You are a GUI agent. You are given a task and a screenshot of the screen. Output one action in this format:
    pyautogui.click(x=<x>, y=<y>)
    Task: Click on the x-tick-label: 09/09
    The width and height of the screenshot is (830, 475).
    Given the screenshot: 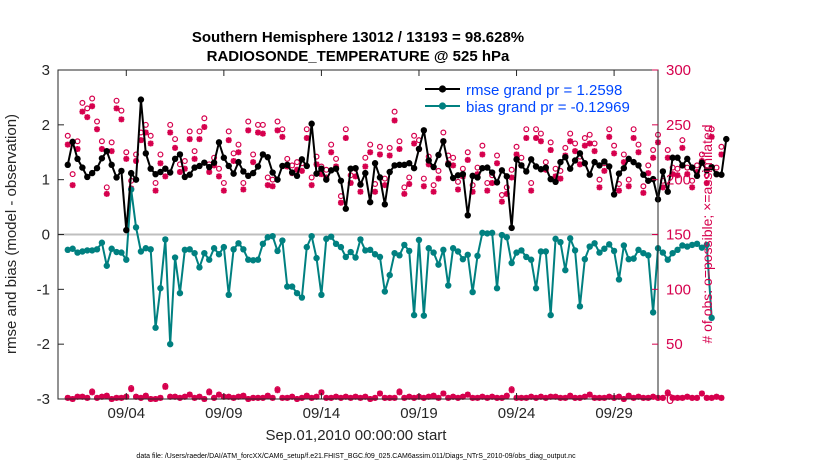 What is the action you would take?
    pyautogui.click(x=224, y=413)
    